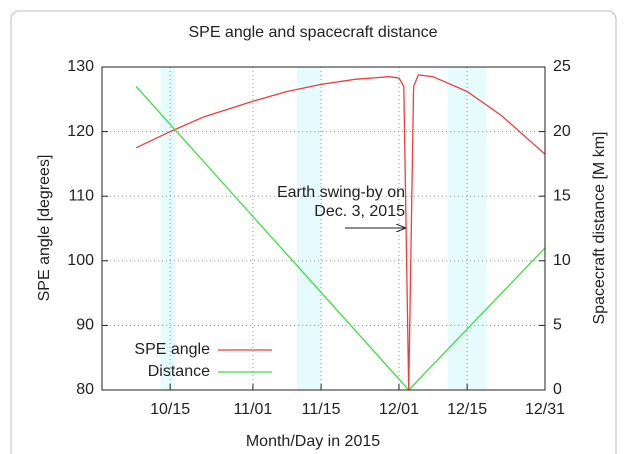  Describe the element at coordinates (557, 325) in the screenshot. I see `y2-tick-label: 5` at that location.